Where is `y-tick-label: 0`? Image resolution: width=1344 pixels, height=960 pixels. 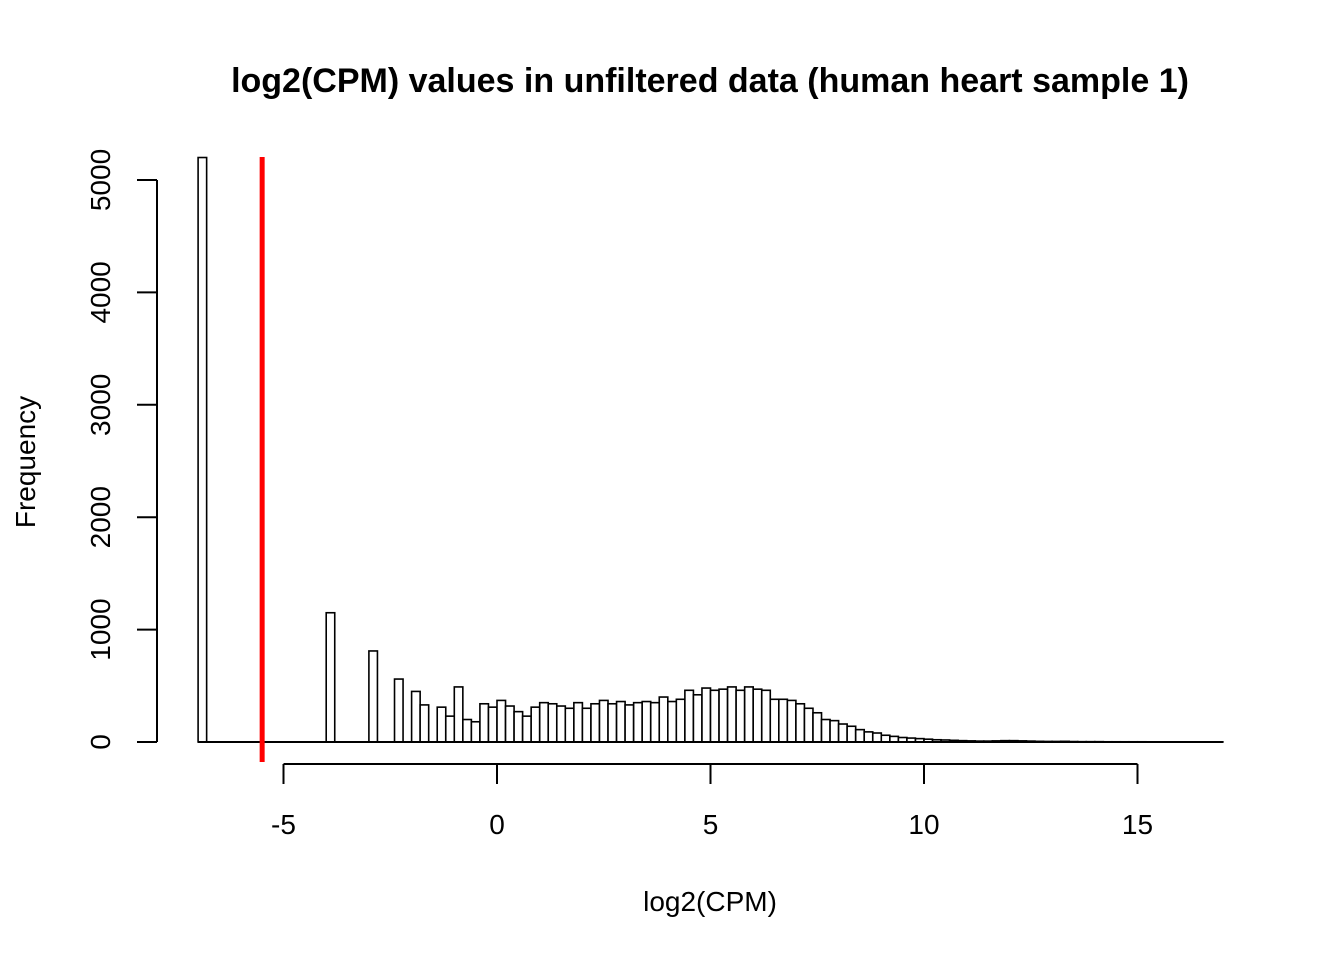 y-tick-label: 0 is located at coordinates (100, 742).